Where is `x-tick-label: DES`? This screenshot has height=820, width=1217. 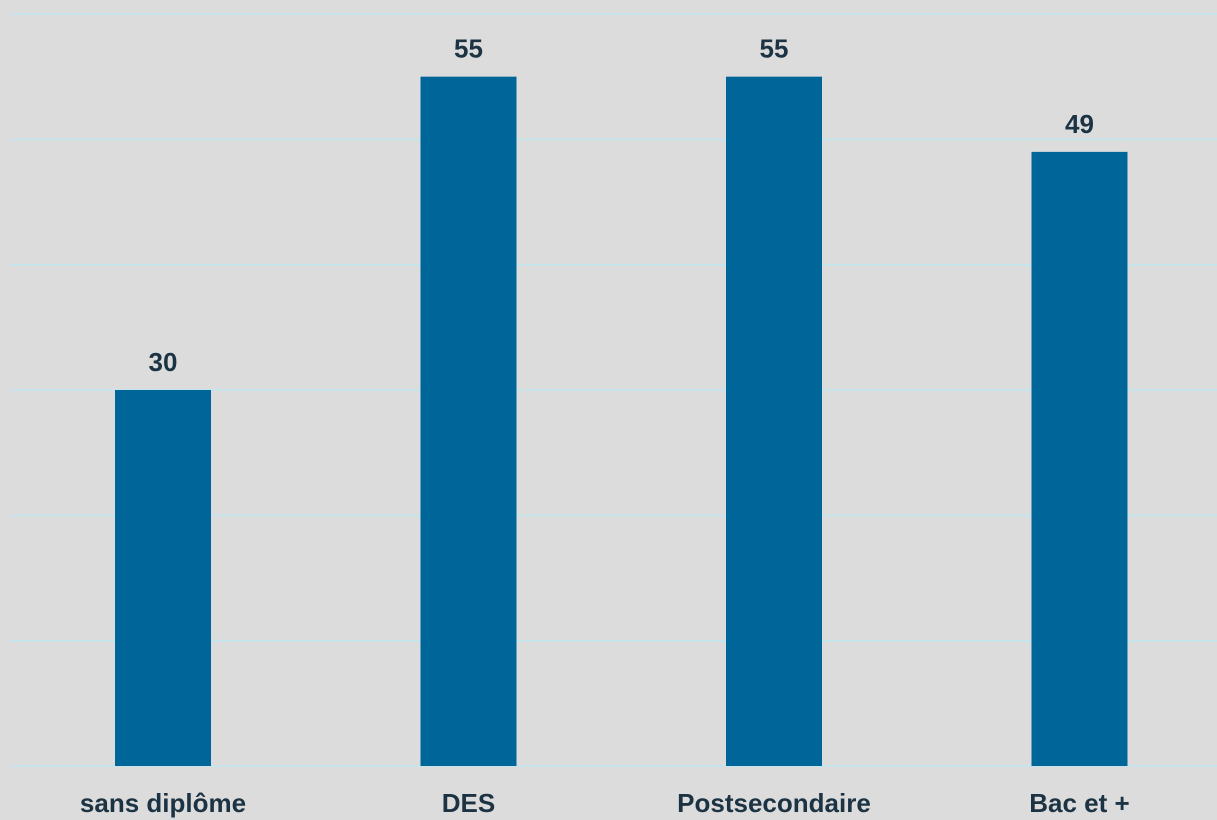
x-tick-label: DES is located at coordinates (468, 803).